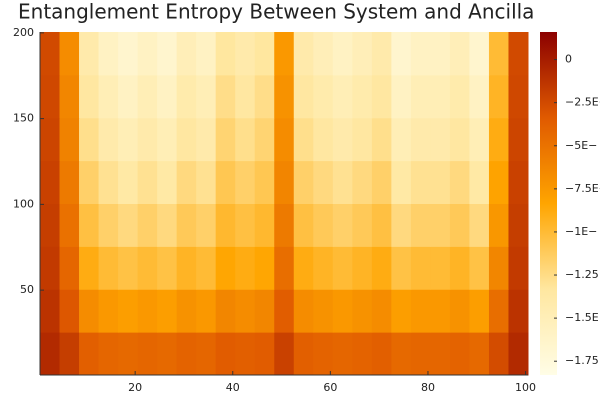 This screenshot has width=600, height=404. I want to click on y-tick-label: 200, so click(23, 32).